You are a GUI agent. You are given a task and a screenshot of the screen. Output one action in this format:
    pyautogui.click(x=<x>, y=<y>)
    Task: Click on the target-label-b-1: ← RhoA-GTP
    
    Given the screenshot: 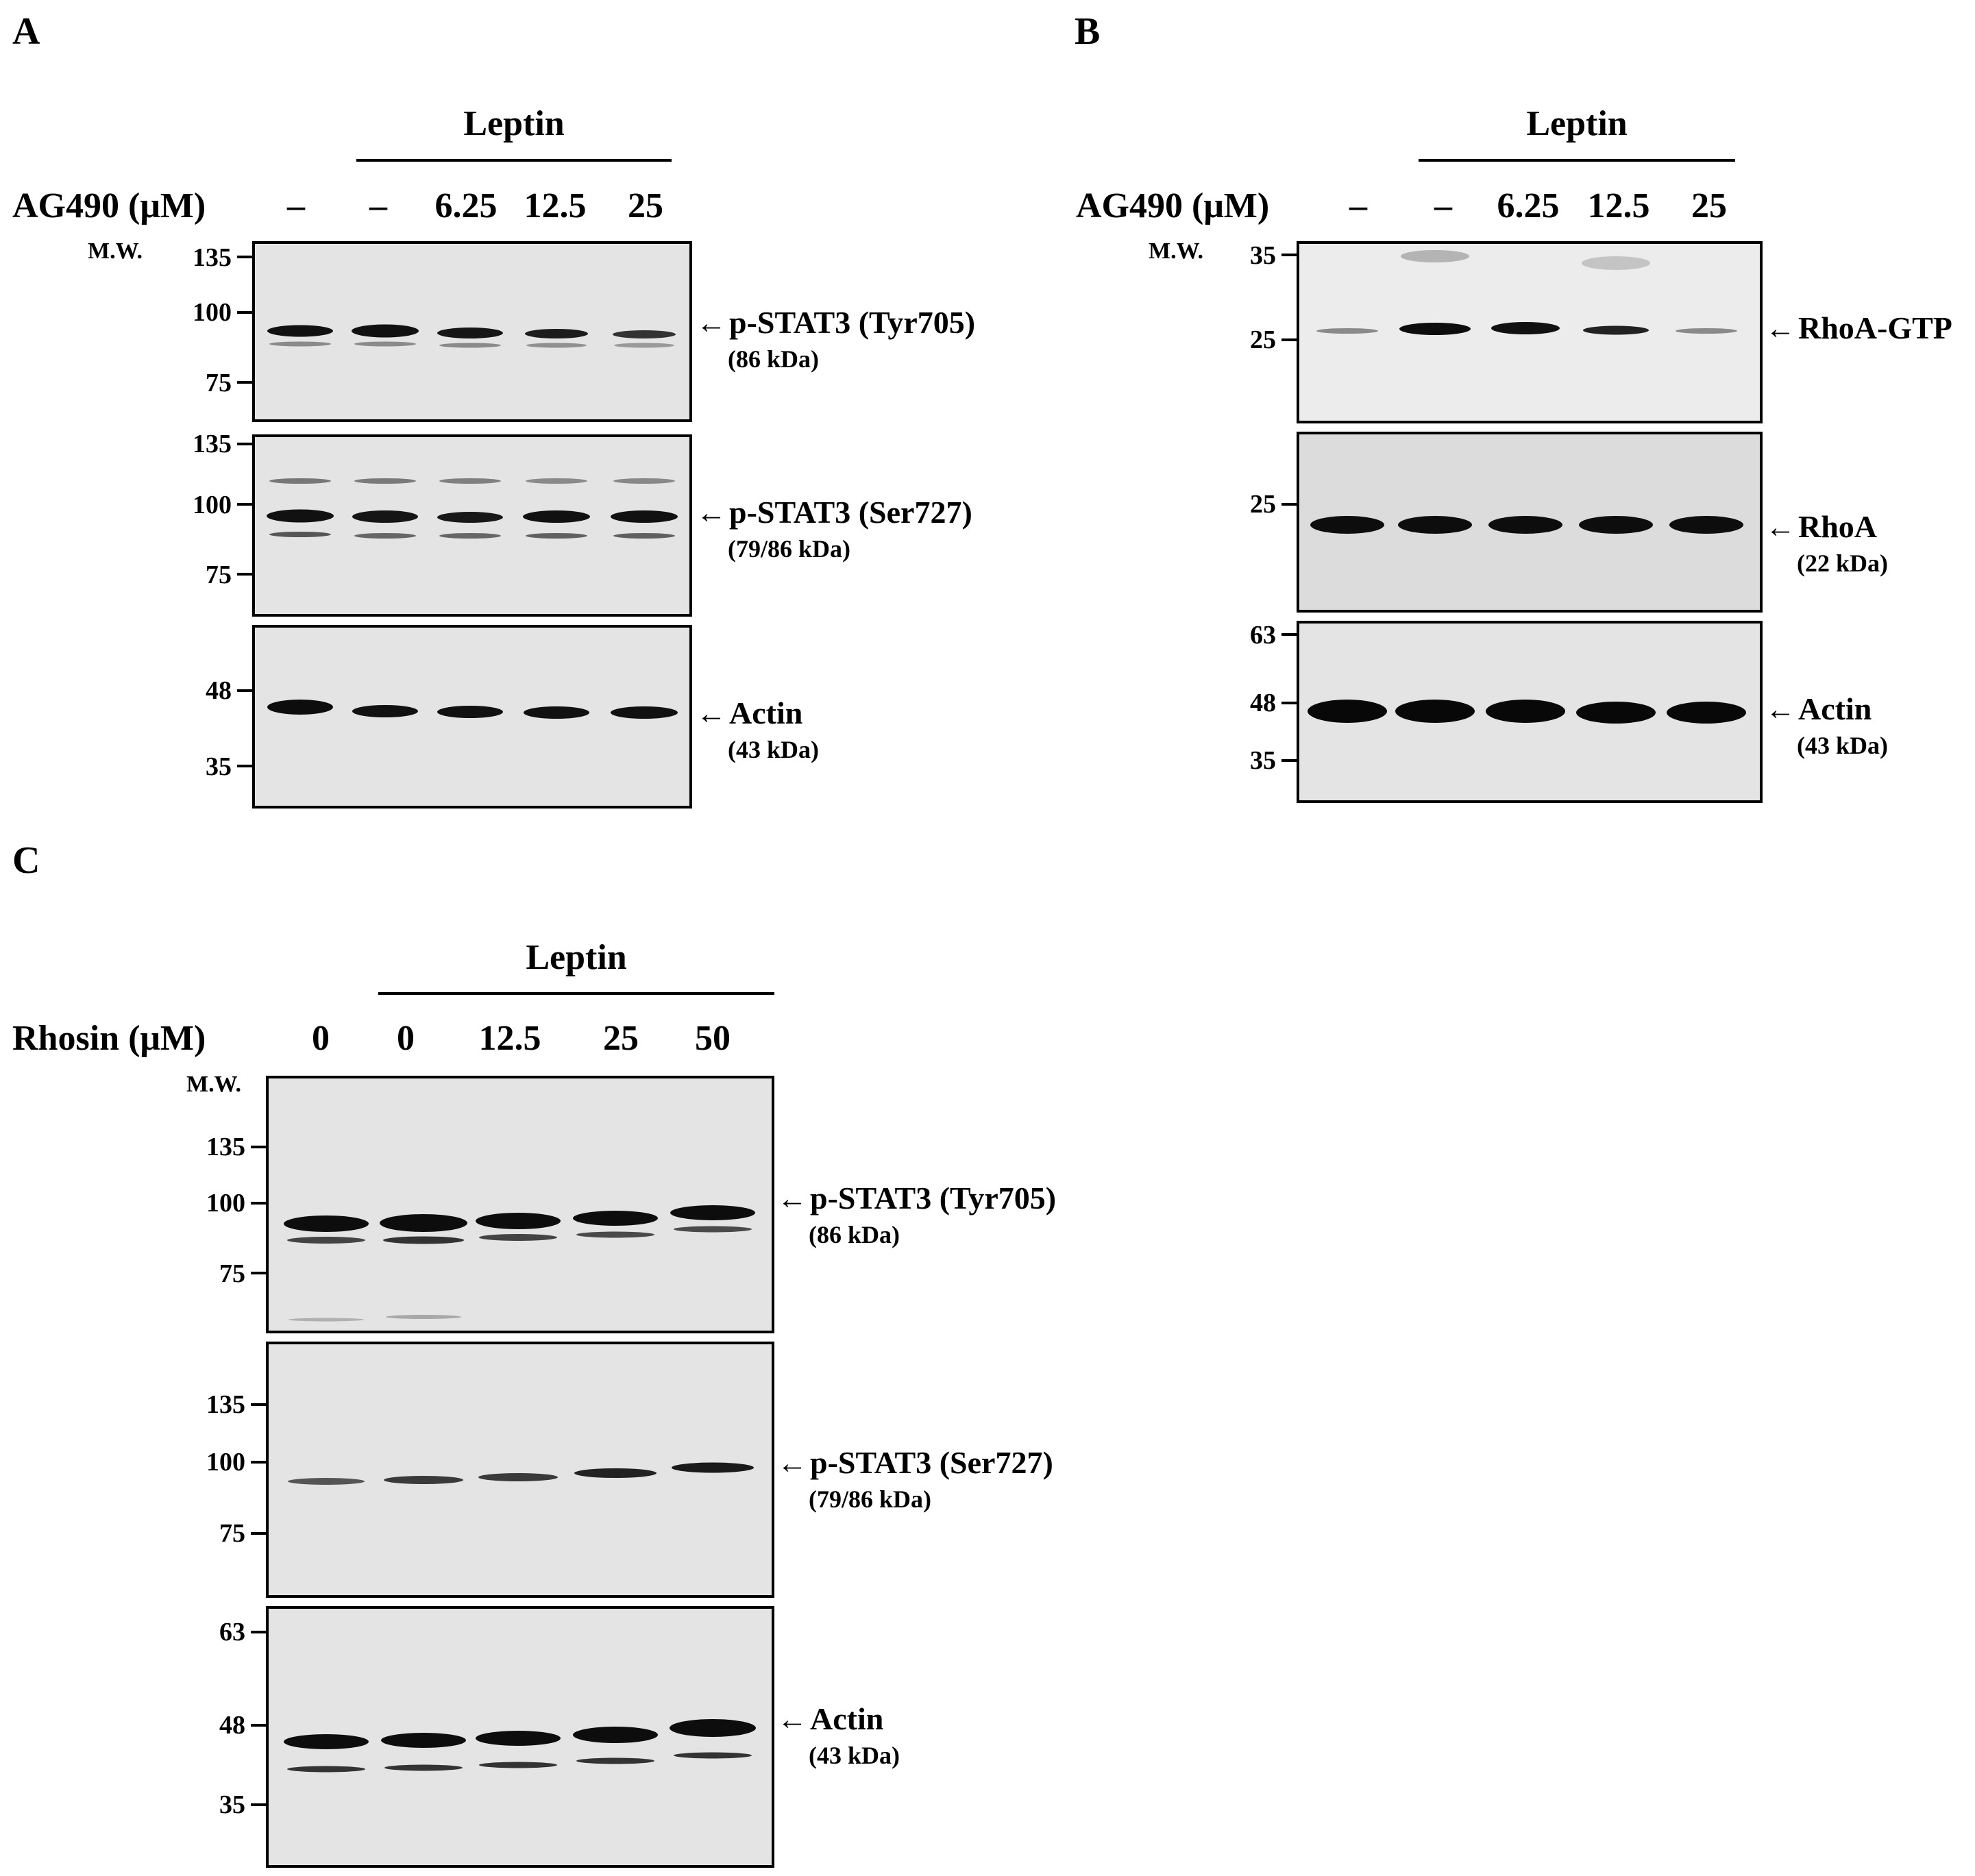 What is the action you would take?
    pyautogui.click(x=1858, y=328)
    